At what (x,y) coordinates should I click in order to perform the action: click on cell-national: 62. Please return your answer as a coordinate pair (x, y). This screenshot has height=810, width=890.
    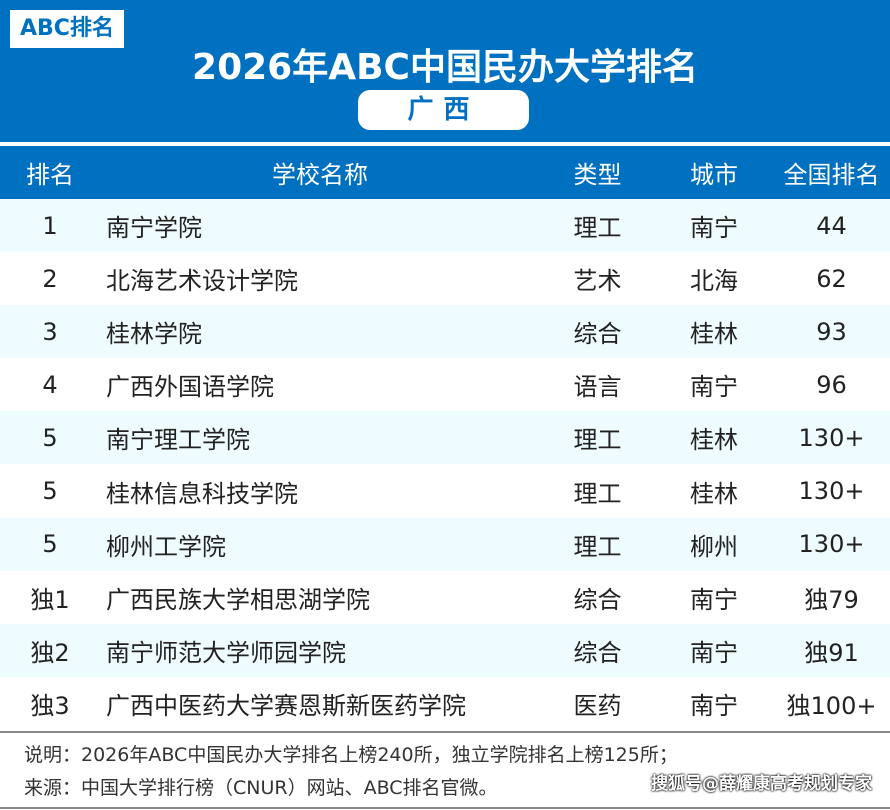
    Looking at the image, I should click on (831, 278).